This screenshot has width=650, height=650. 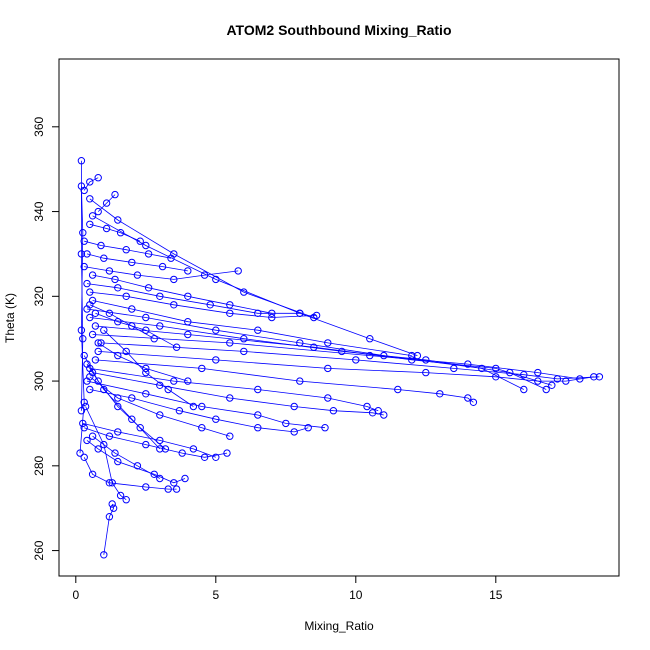 I want to click on x-axis-label: Mixing_Ratio, so click(x=339, y=626).